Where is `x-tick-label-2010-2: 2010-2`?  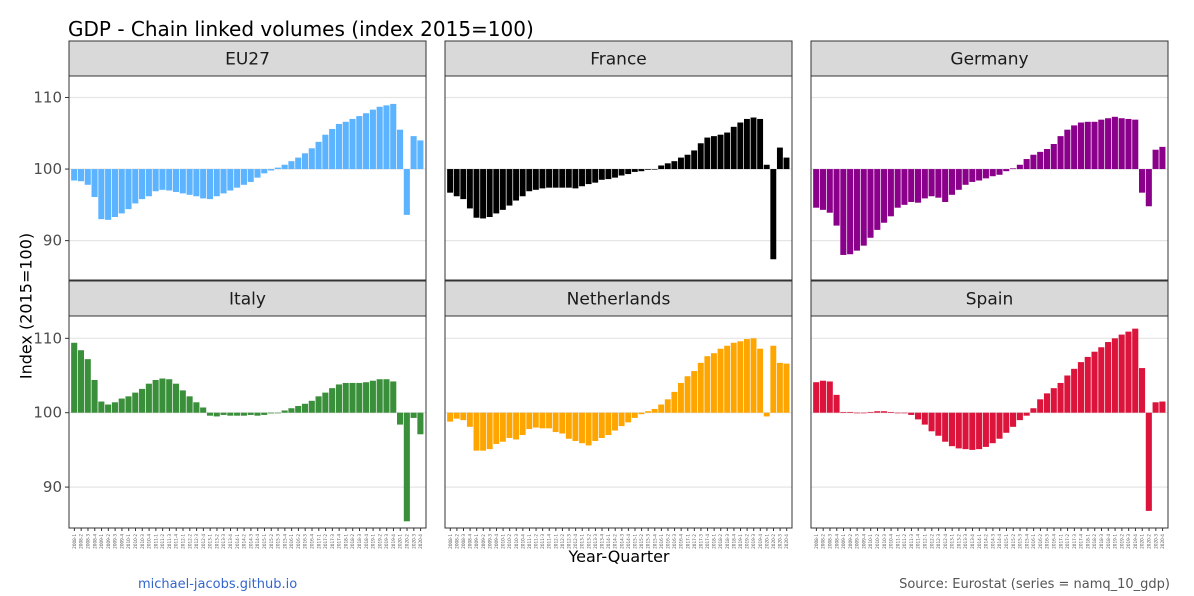 x-tick-label-2010-2: 2010-2 is located at coordinates (877, 541).